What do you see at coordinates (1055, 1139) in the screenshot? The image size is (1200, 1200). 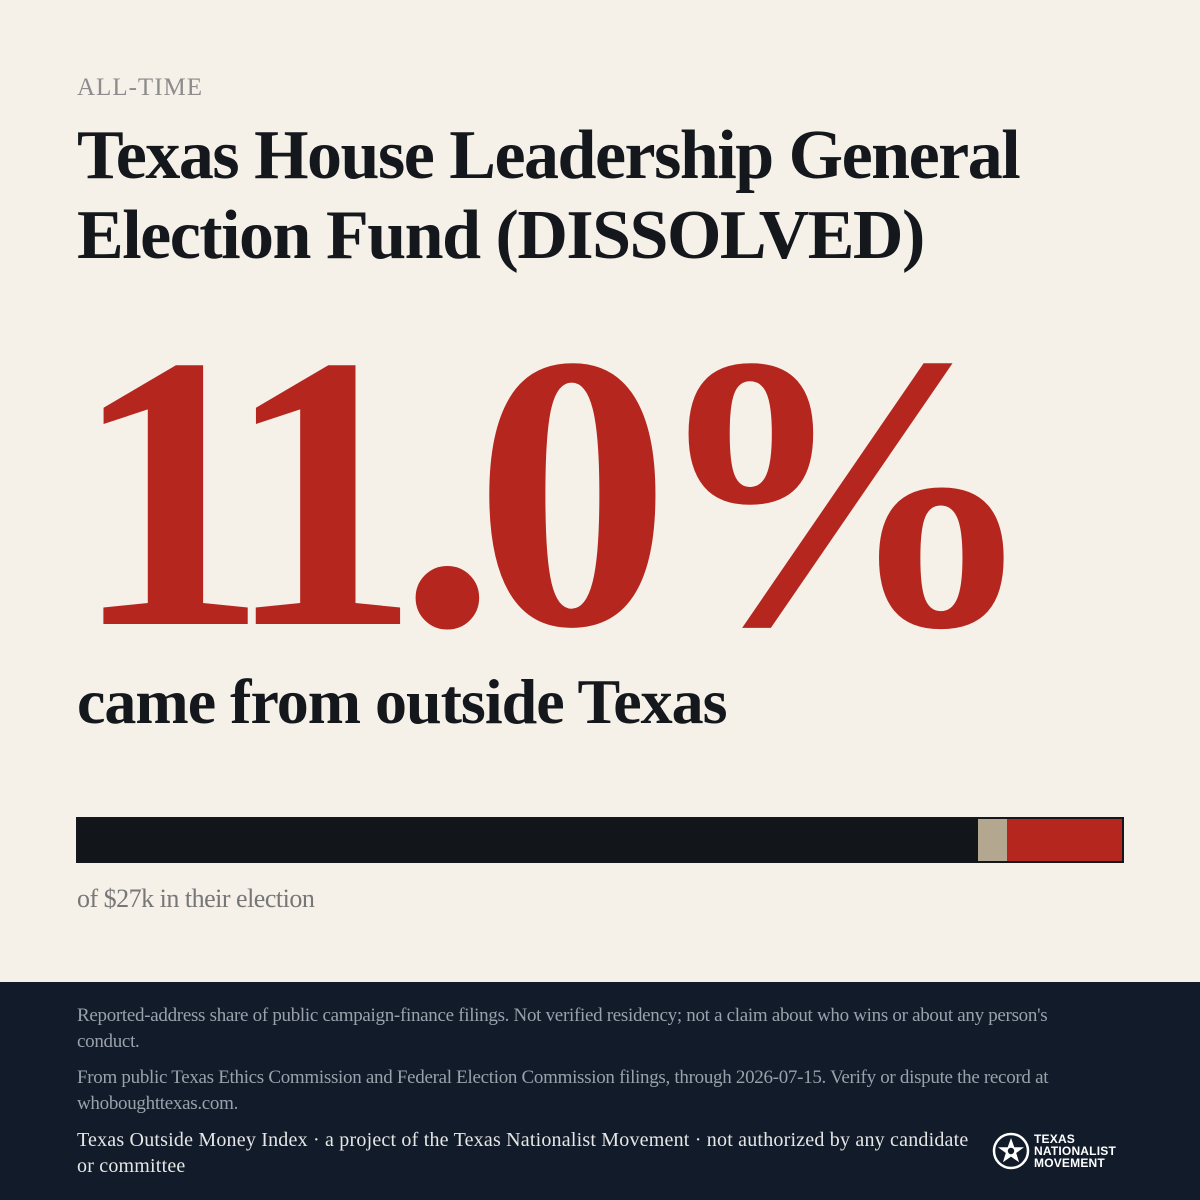 I see `logo-line-1: TEXAS` at bounding box center [1055, 1139].